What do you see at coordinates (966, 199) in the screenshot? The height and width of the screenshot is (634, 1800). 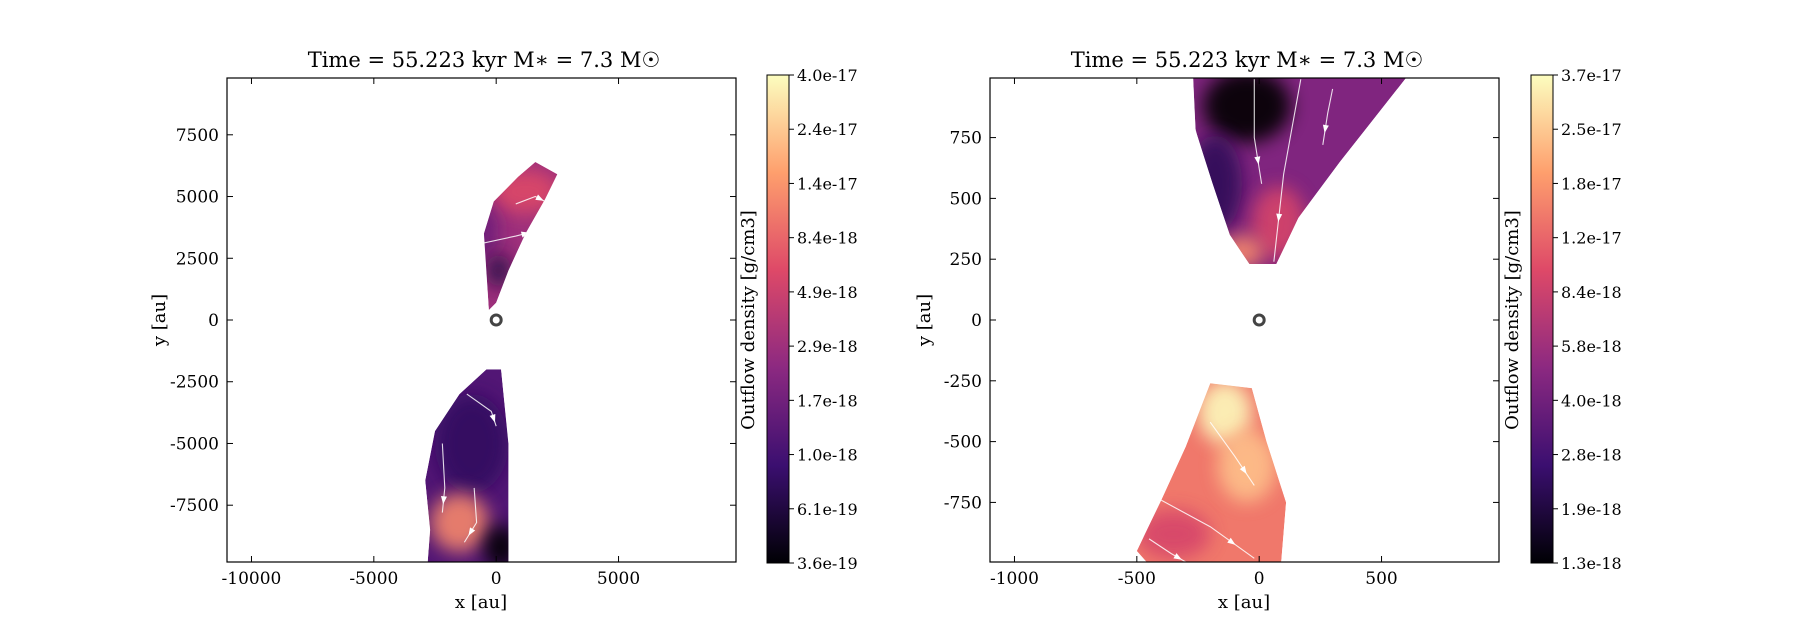 I see `y-tick-label: 500` at bounding box center [966, 199].